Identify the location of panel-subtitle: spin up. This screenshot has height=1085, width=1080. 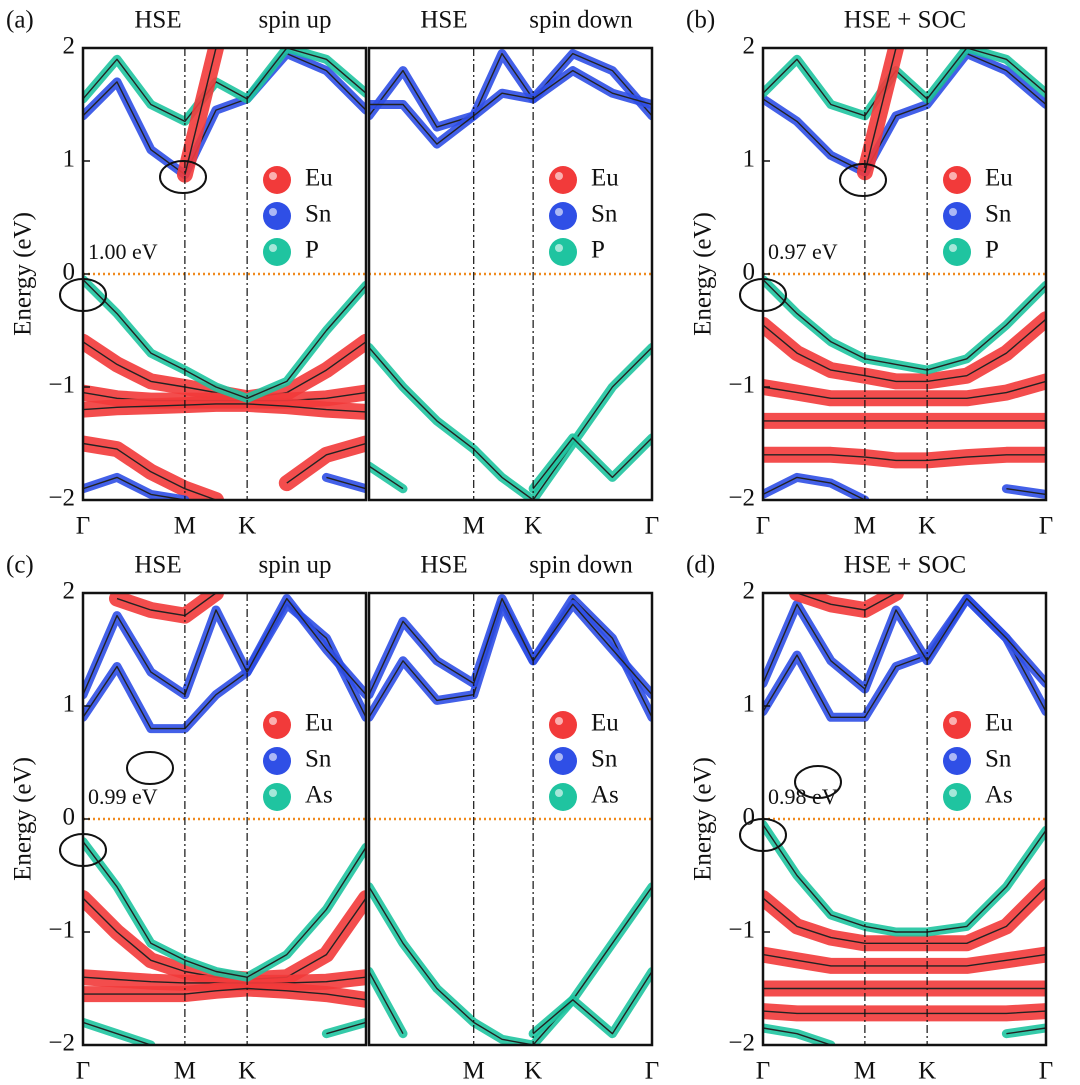
(295, 565).